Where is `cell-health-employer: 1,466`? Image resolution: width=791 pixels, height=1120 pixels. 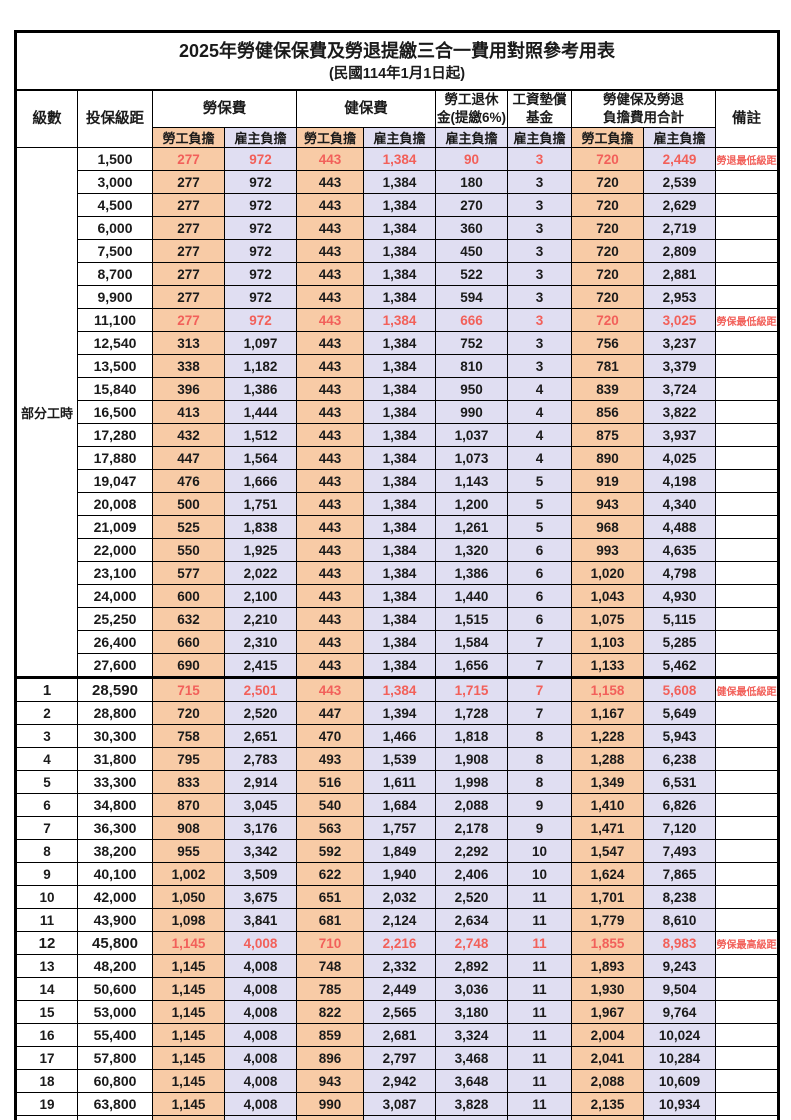 cell-health-employer: 1,466 is located at coordinates (399, 736).